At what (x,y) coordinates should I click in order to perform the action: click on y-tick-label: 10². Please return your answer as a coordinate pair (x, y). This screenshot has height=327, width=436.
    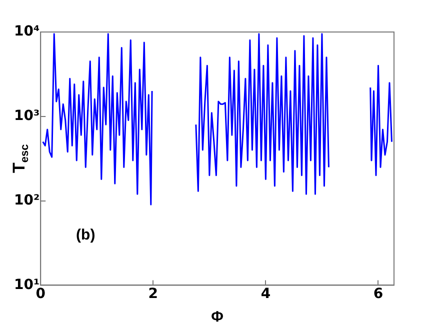
    Looking at the image, I should click on (27, 200).